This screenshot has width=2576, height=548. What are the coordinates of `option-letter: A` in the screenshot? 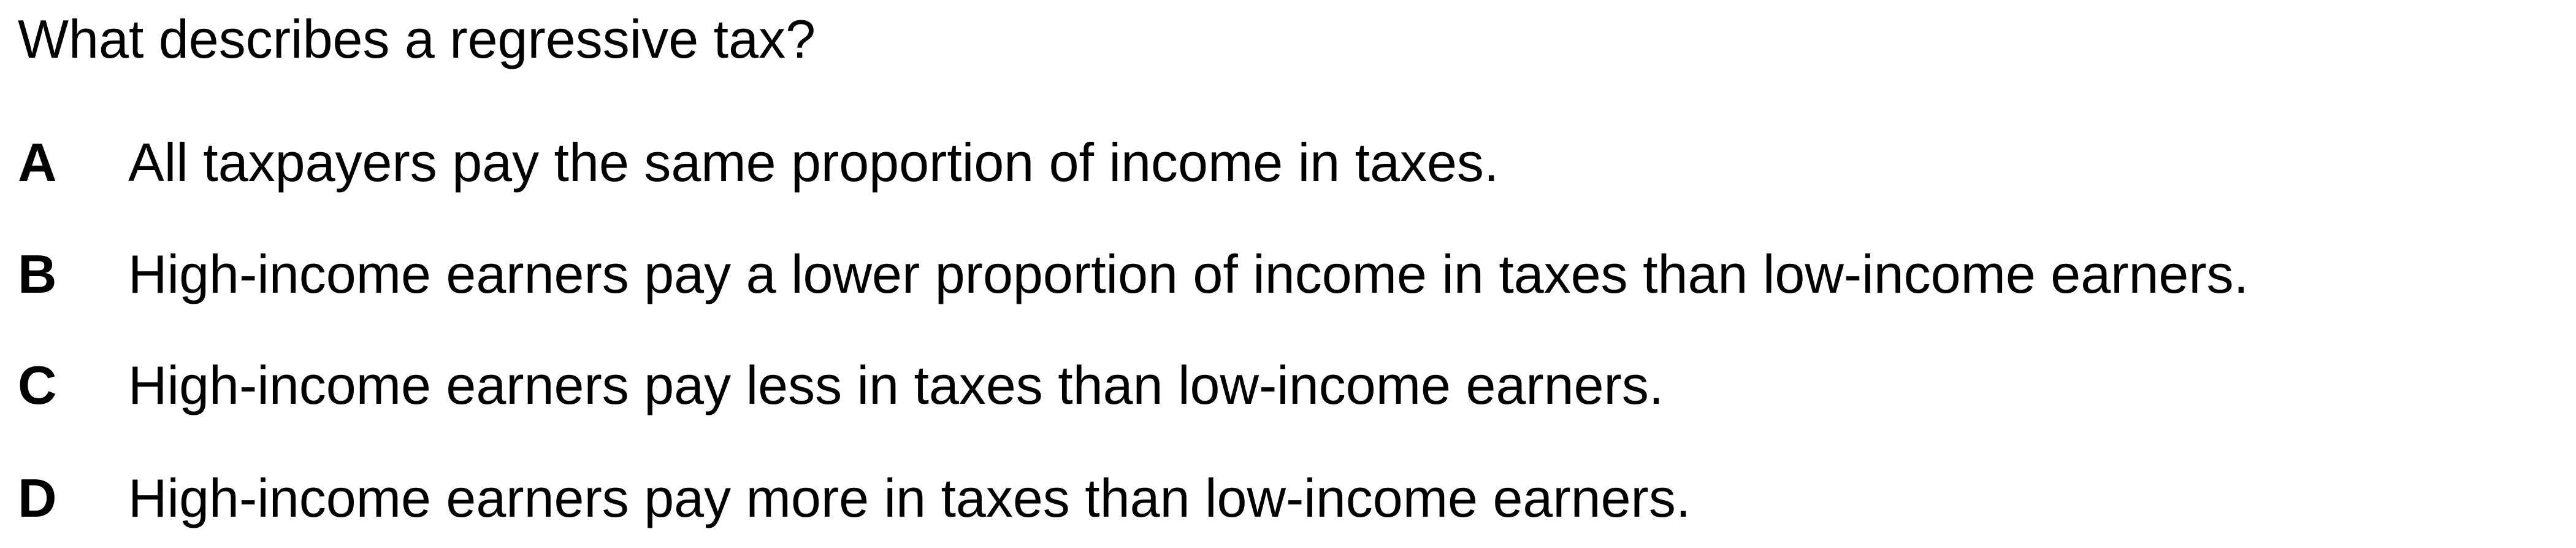 It's located at (37, 162).